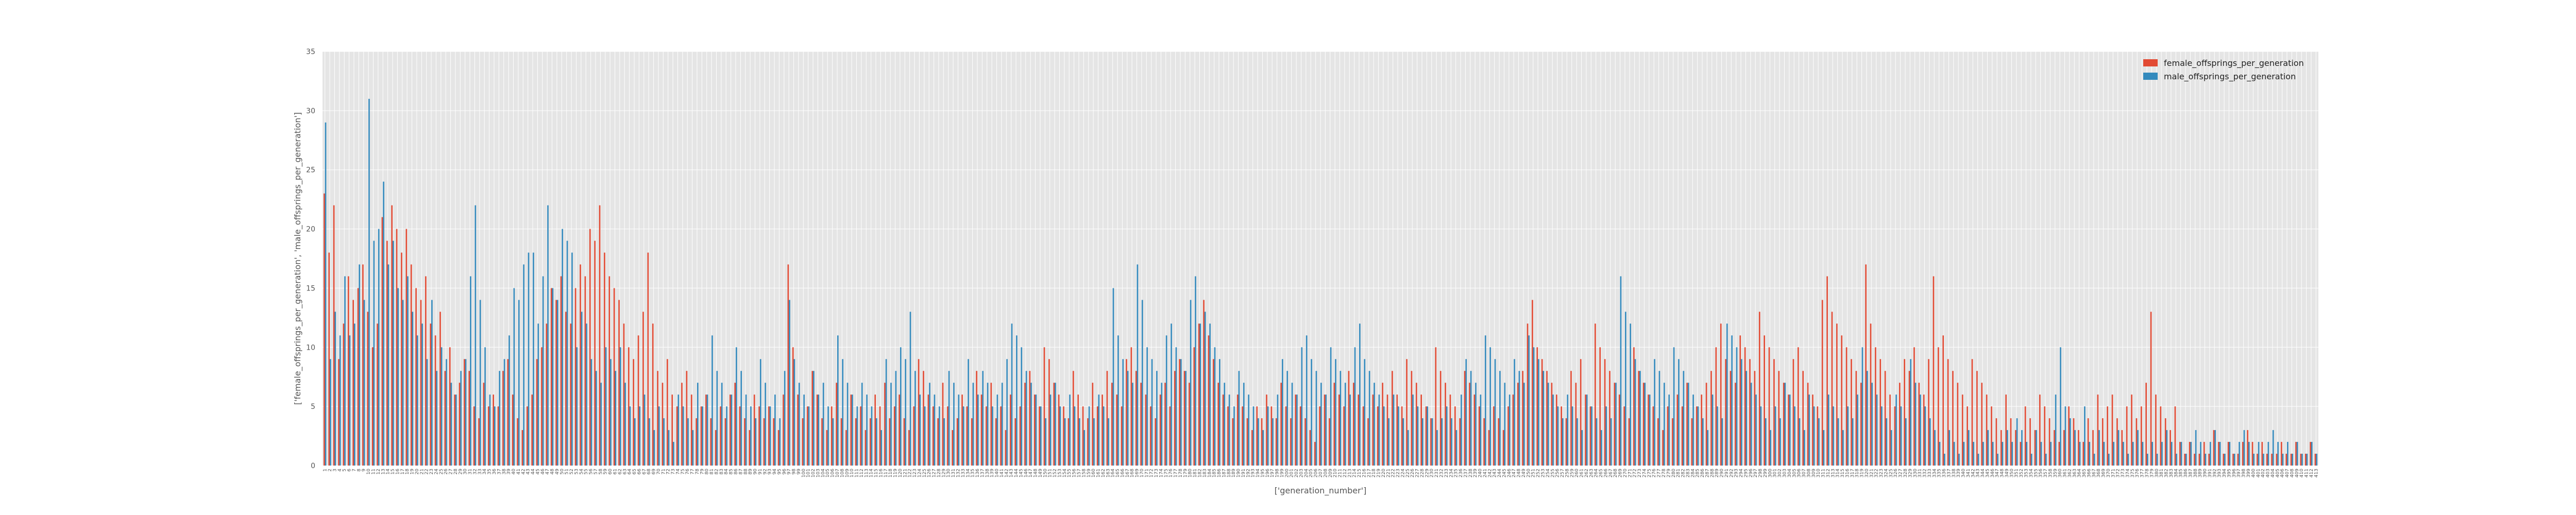 The image size is (2576, 515). I want to click on x-tick-label: 16, so click(397, 472).